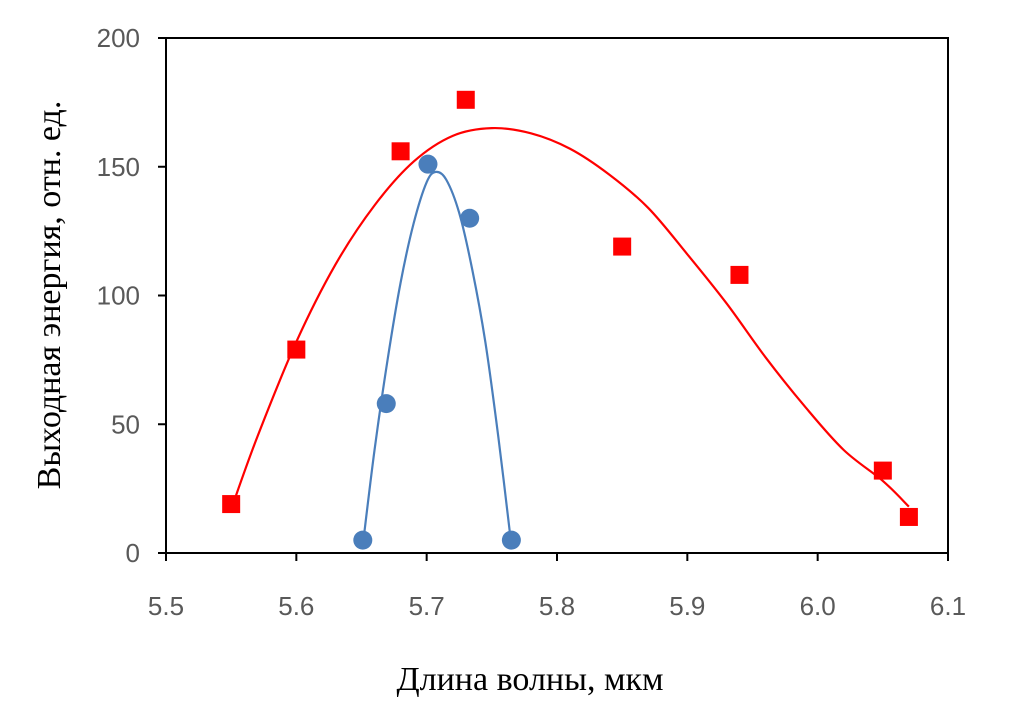  What do you see at coordinates (529, 679) in the screenshot?
I see `x-axis-title: Длина волны, мкм` at bounding box center [529, 679].